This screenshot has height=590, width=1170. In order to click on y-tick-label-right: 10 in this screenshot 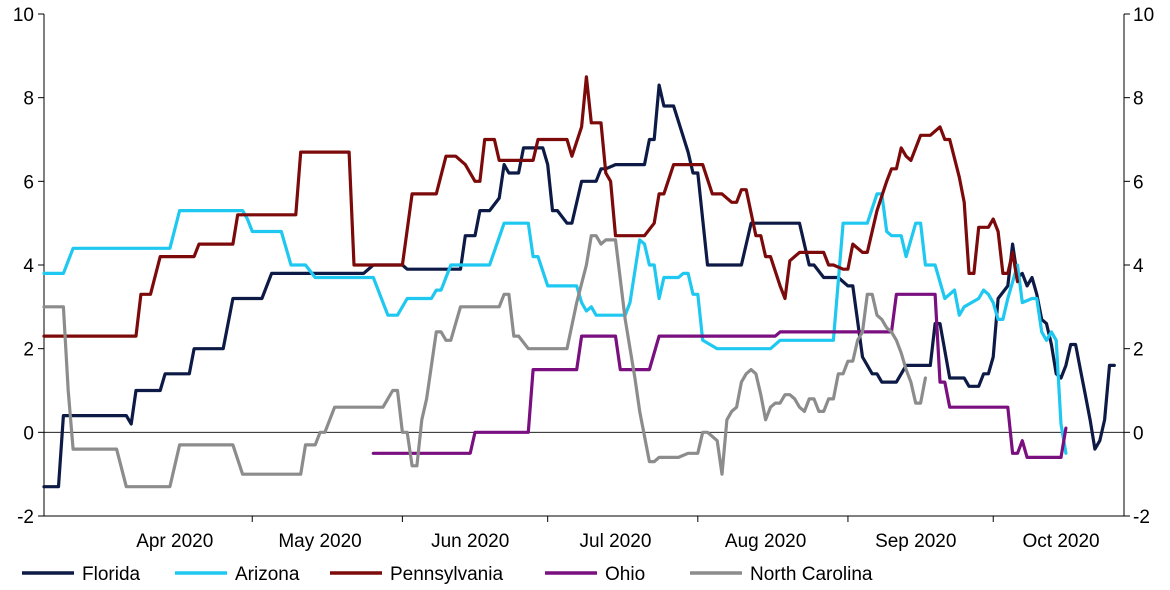, I will do `click(1143, 15)`.